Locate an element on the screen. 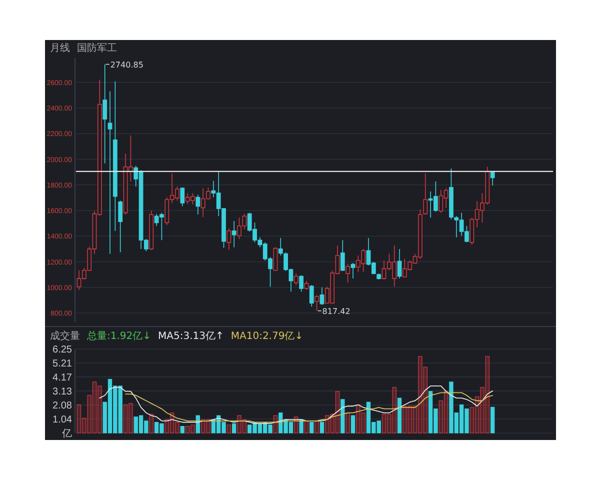  y-tick-label: 5.21 is located at coordinates (62, 364).